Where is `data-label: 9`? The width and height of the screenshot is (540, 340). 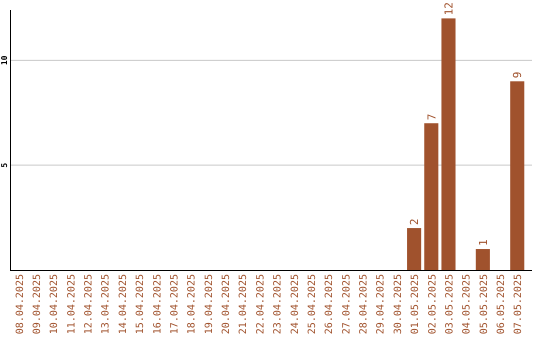 data-label: 9 is located at coordinates (517, 75).